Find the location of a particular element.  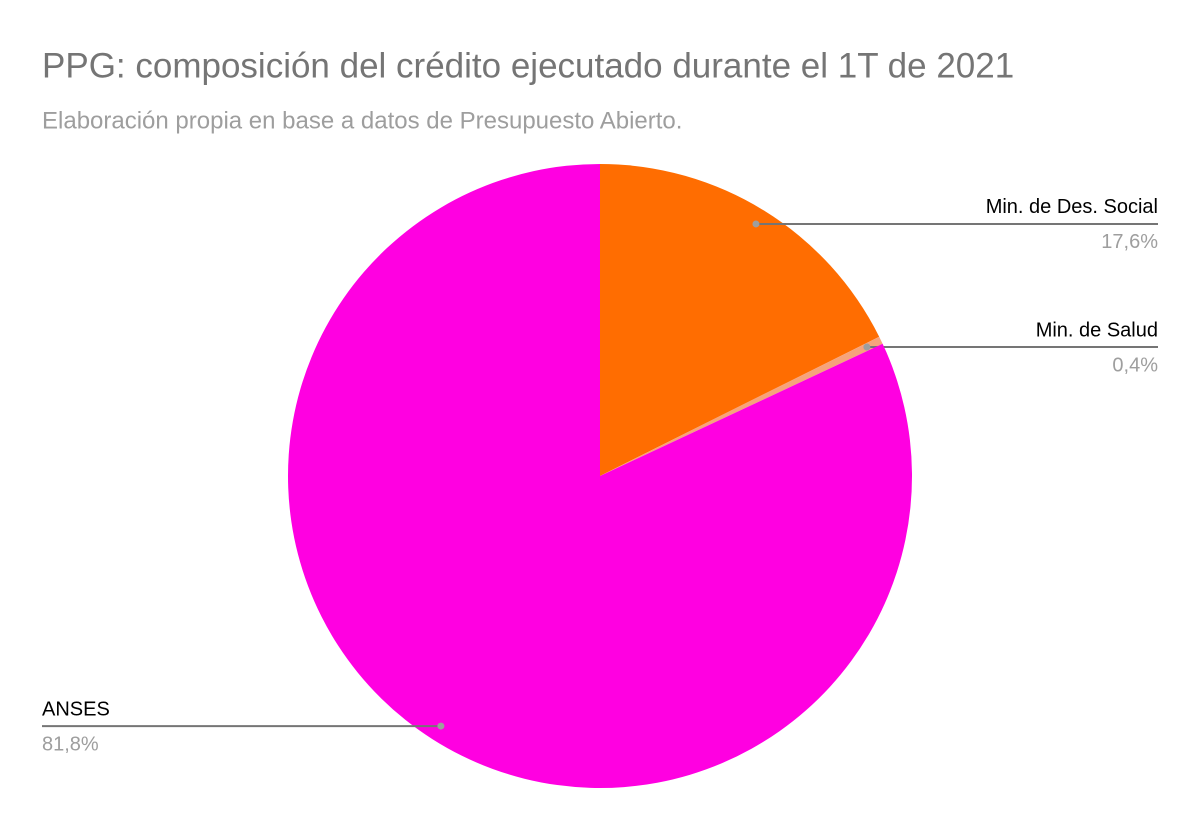

value-label: 81,8% is located at coordinates (70, 744).